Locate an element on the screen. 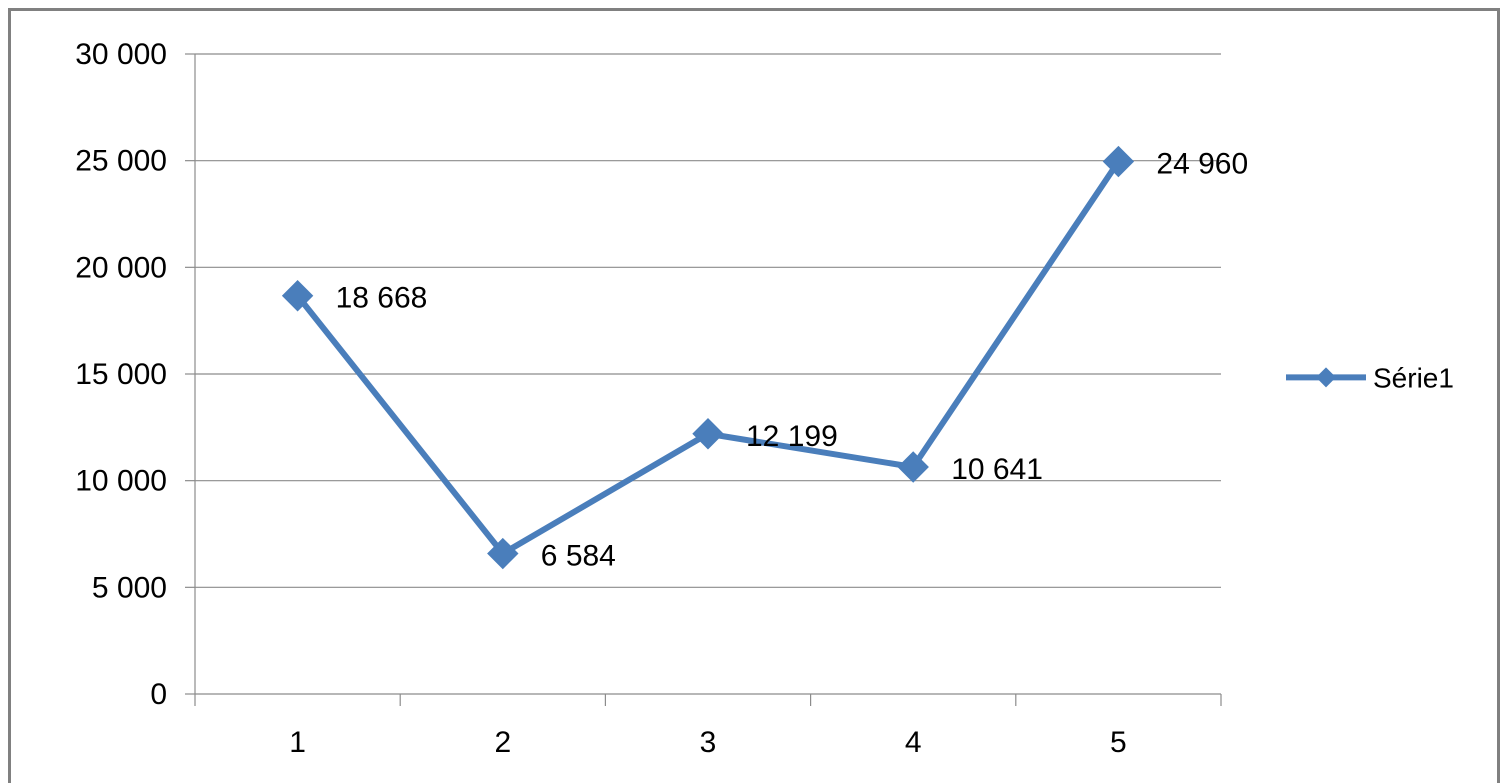 Image resolution: width=1505 pixels, height=783 pixels. x-tick-label: 5 is located at coordinates (1118, 742).